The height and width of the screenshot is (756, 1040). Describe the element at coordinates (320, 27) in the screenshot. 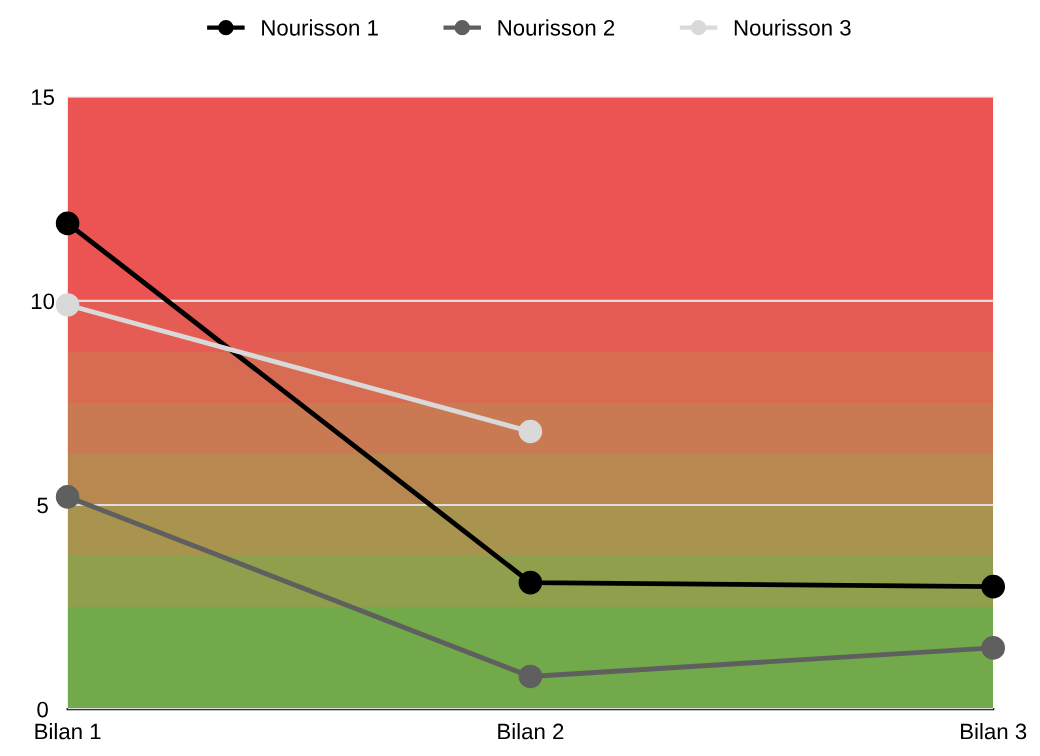

I see `legend-label: Nourisson 1` at that location.